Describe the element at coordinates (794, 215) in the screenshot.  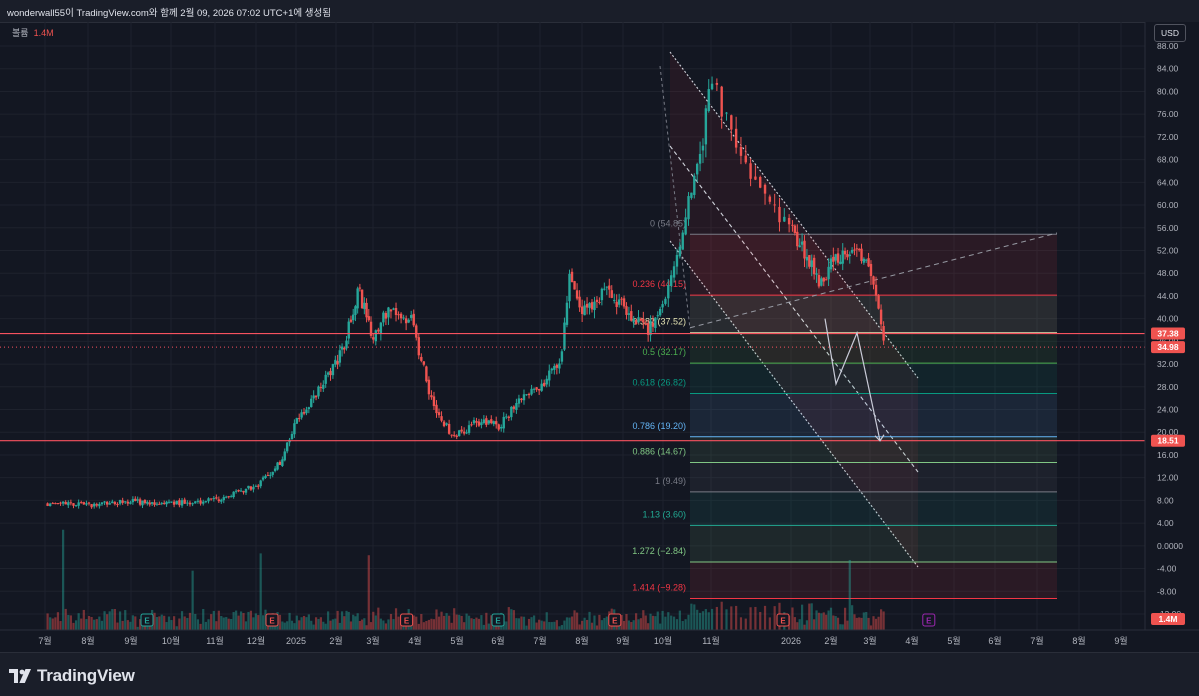
I see `channel-upper-line` at that location.